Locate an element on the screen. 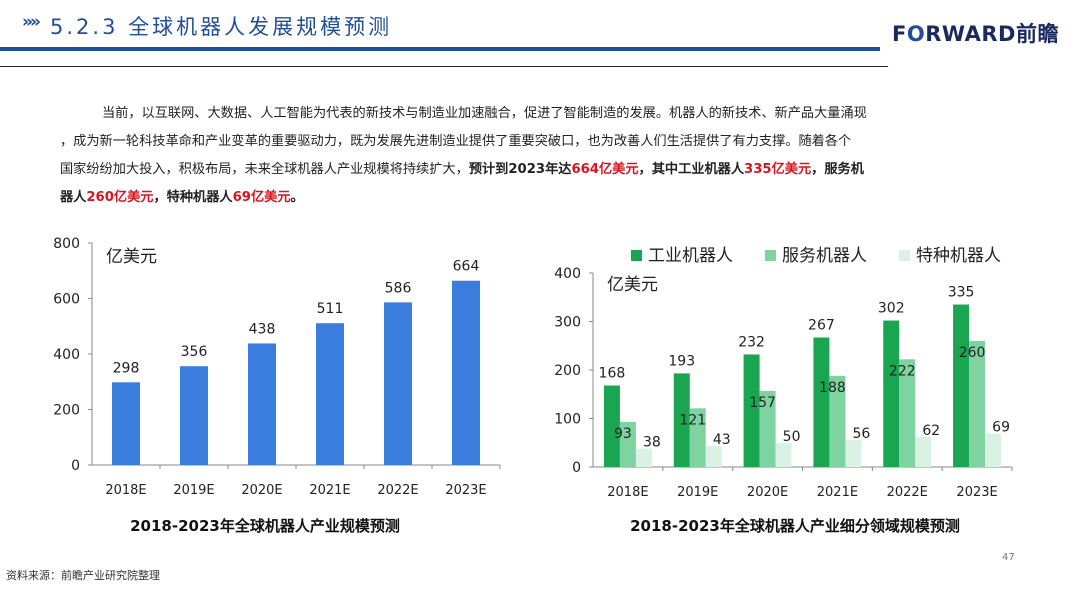 Image resolution: width=1080 pixels, height=603 pixels. bar-服务机器人-2023E is located at coordinates (977, 403).